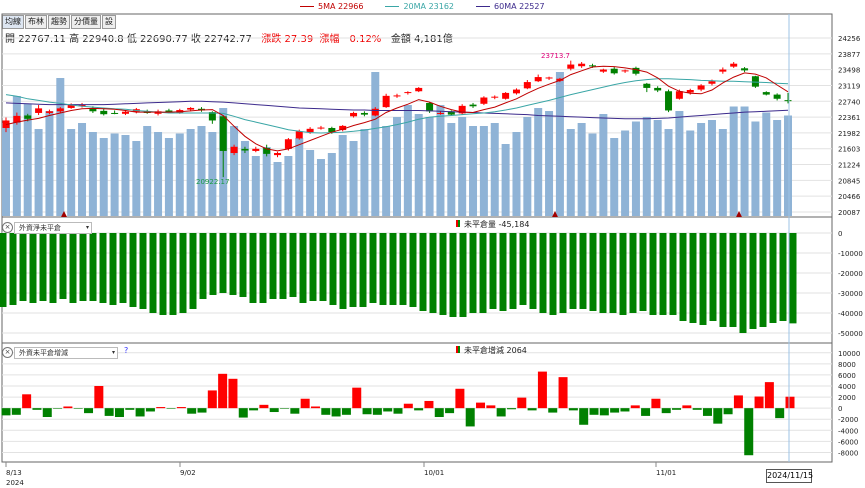 Image resolution: width=865 pixels, height=488 pixels. What do you see at coordinates (42, 39) in the screenshot?
I see `open-value: 22767.11` at bounding box center [42, 39].